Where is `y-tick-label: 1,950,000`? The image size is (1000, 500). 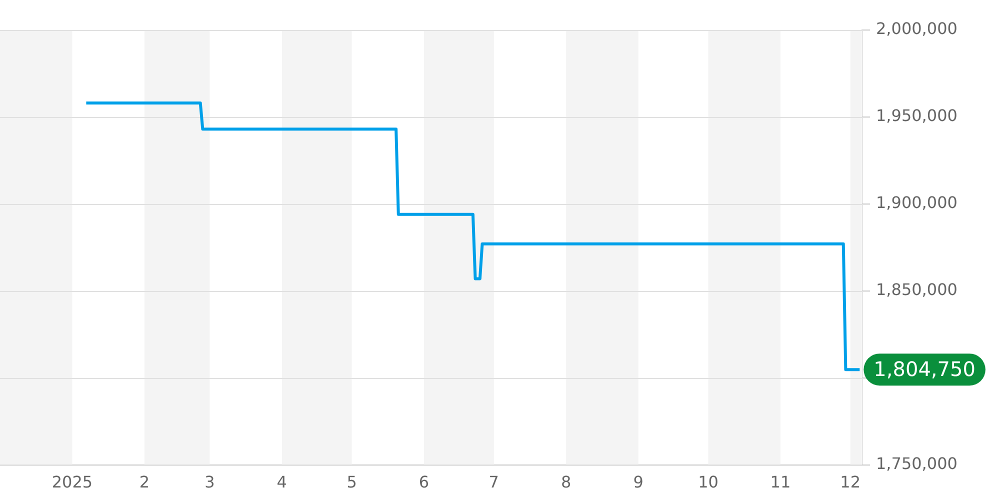 y-tick-label: 1,950,000 is located at coordinates (917, 116).